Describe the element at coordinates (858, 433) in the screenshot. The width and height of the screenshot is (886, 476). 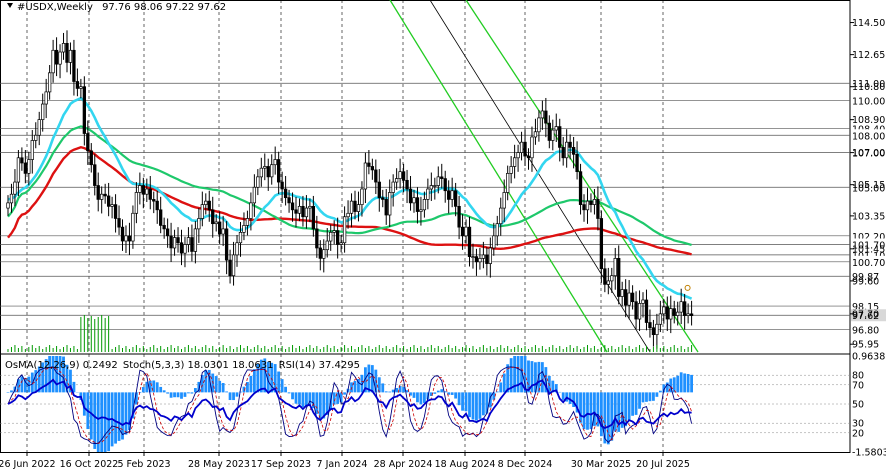
I see `osc-tick-label: 20` at that location.